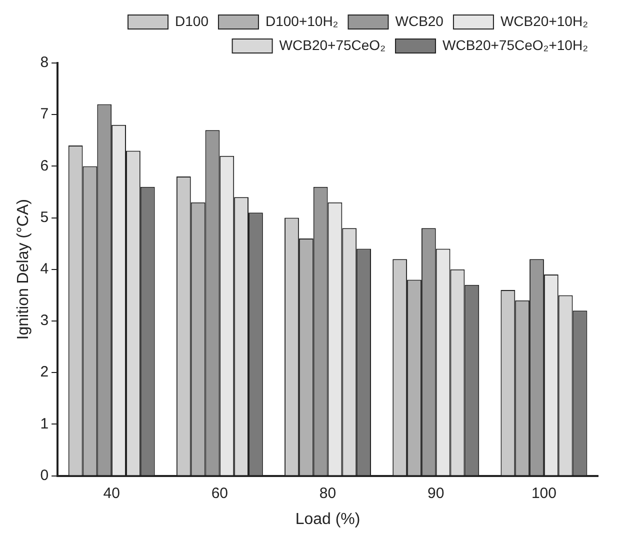 Image resolution: width=618 pixels, height=538 pixels. Describe the element at coordinates (515, 44) in the screenshot. I see `legend-label: WCB20+75CeO₂+10H₂` at that location.